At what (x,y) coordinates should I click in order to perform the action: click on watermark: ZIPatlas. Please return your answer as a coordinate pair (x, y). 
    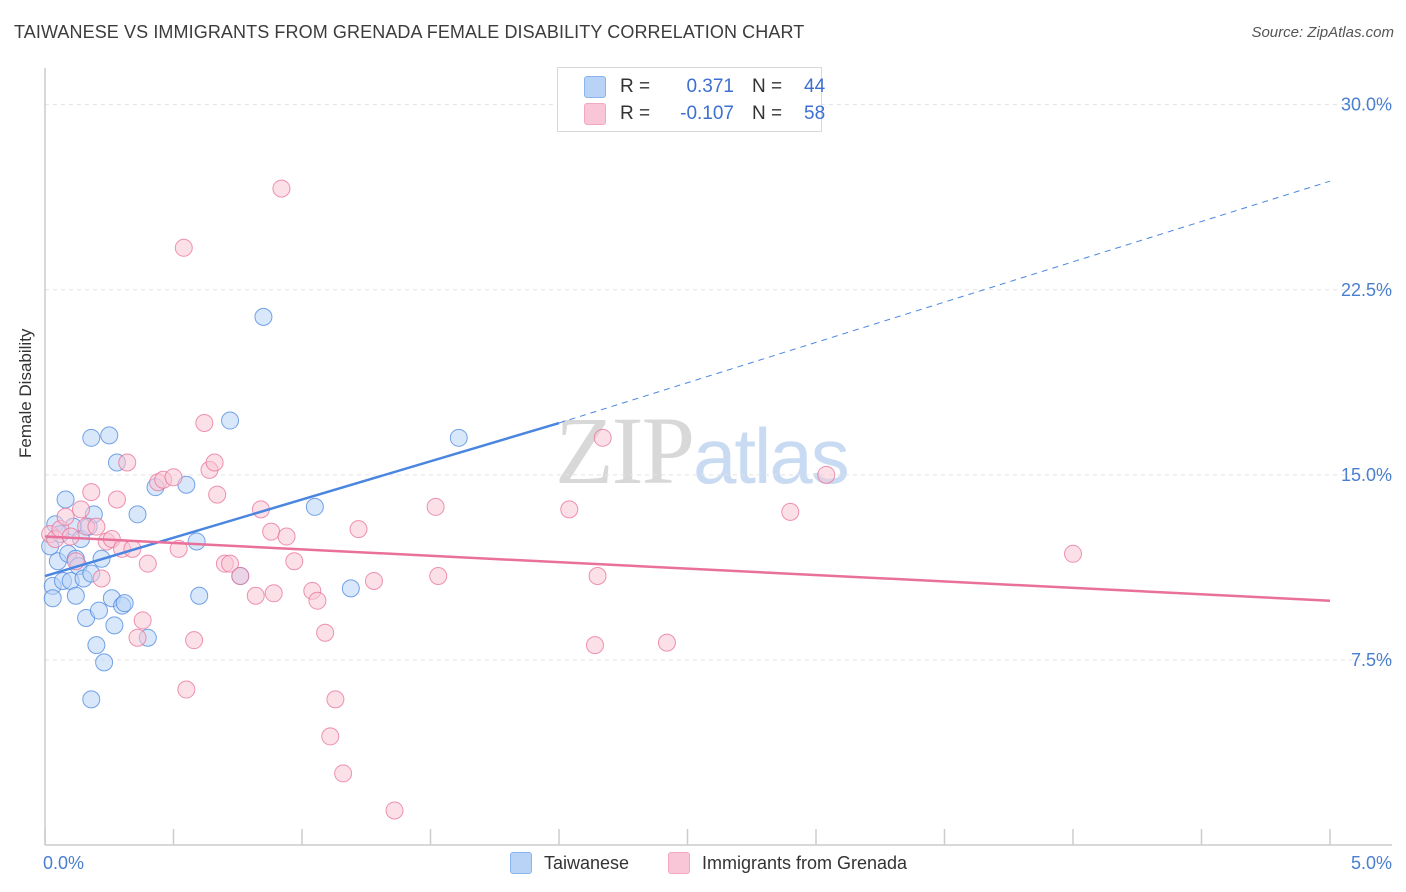
    Looking at the image, I should click on (702, 450).